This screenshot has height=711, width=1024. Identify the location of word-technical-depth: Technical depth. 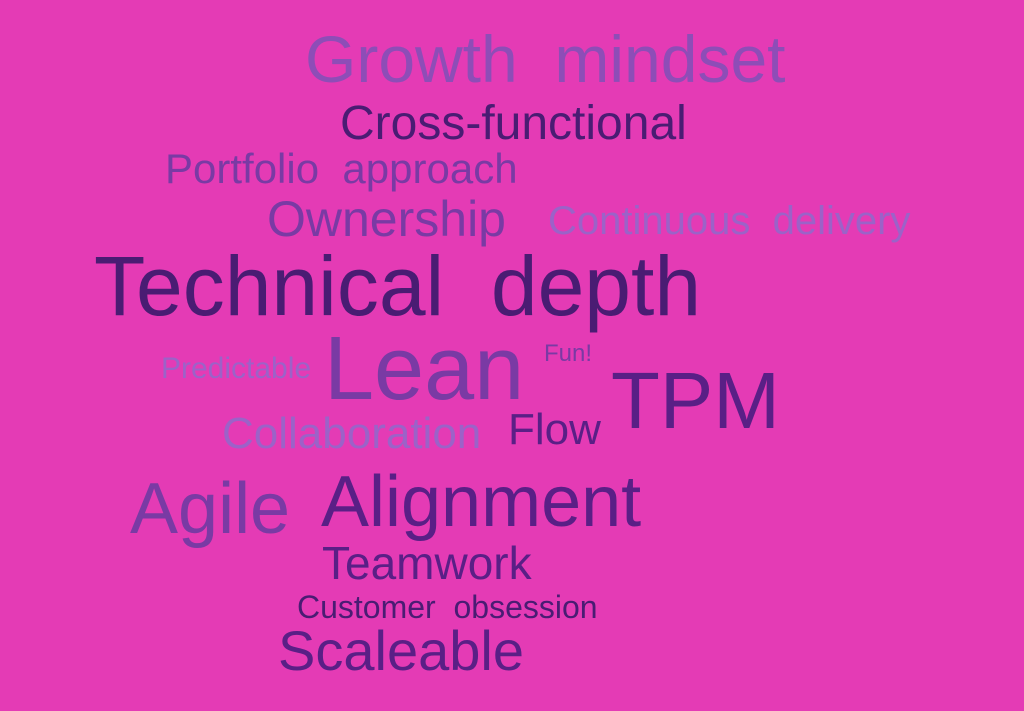
(398, 286).